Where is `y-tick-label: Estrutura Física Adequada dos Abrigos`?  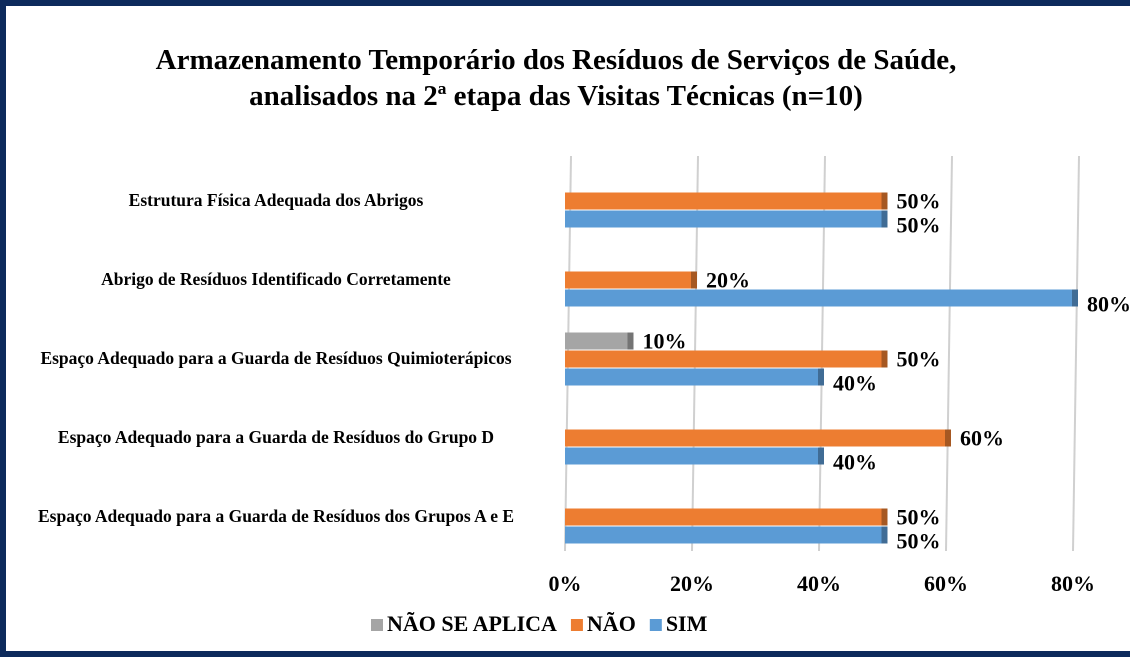 y-tick-label: Estrutura Física Adequada dos Abrigos is located at coordinates (276, 199).